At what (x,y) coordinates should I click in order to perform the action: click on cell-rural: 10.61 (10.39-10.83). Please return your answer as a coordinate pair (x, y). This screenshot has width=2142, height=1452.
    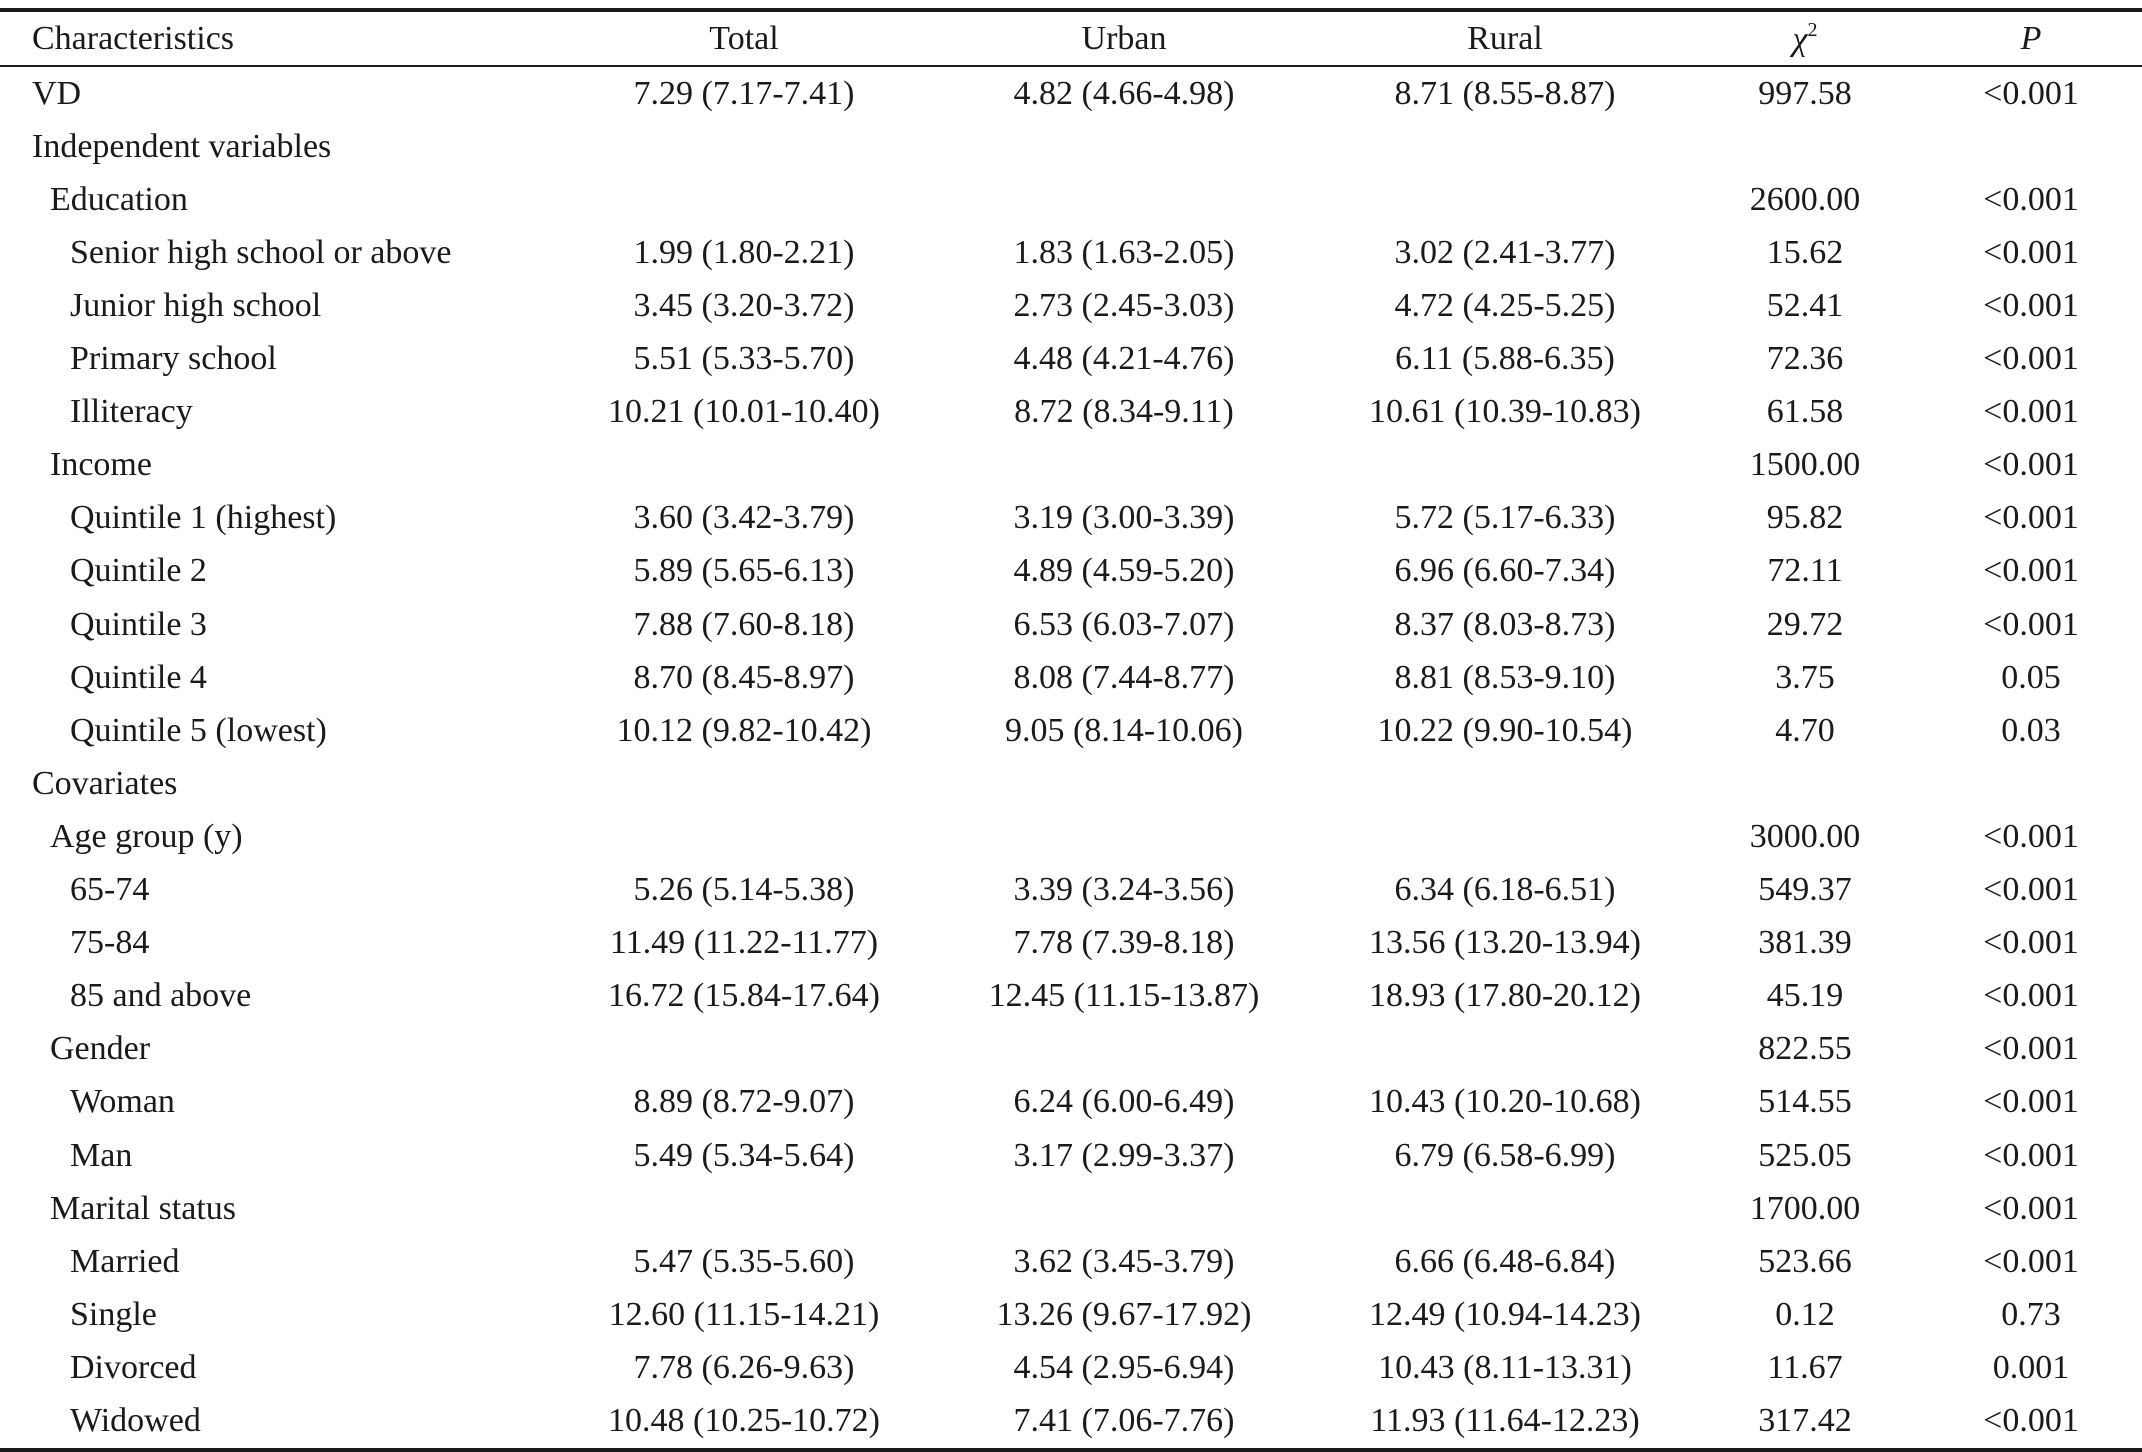
    Looking at the image, I should click on (1505, 412).